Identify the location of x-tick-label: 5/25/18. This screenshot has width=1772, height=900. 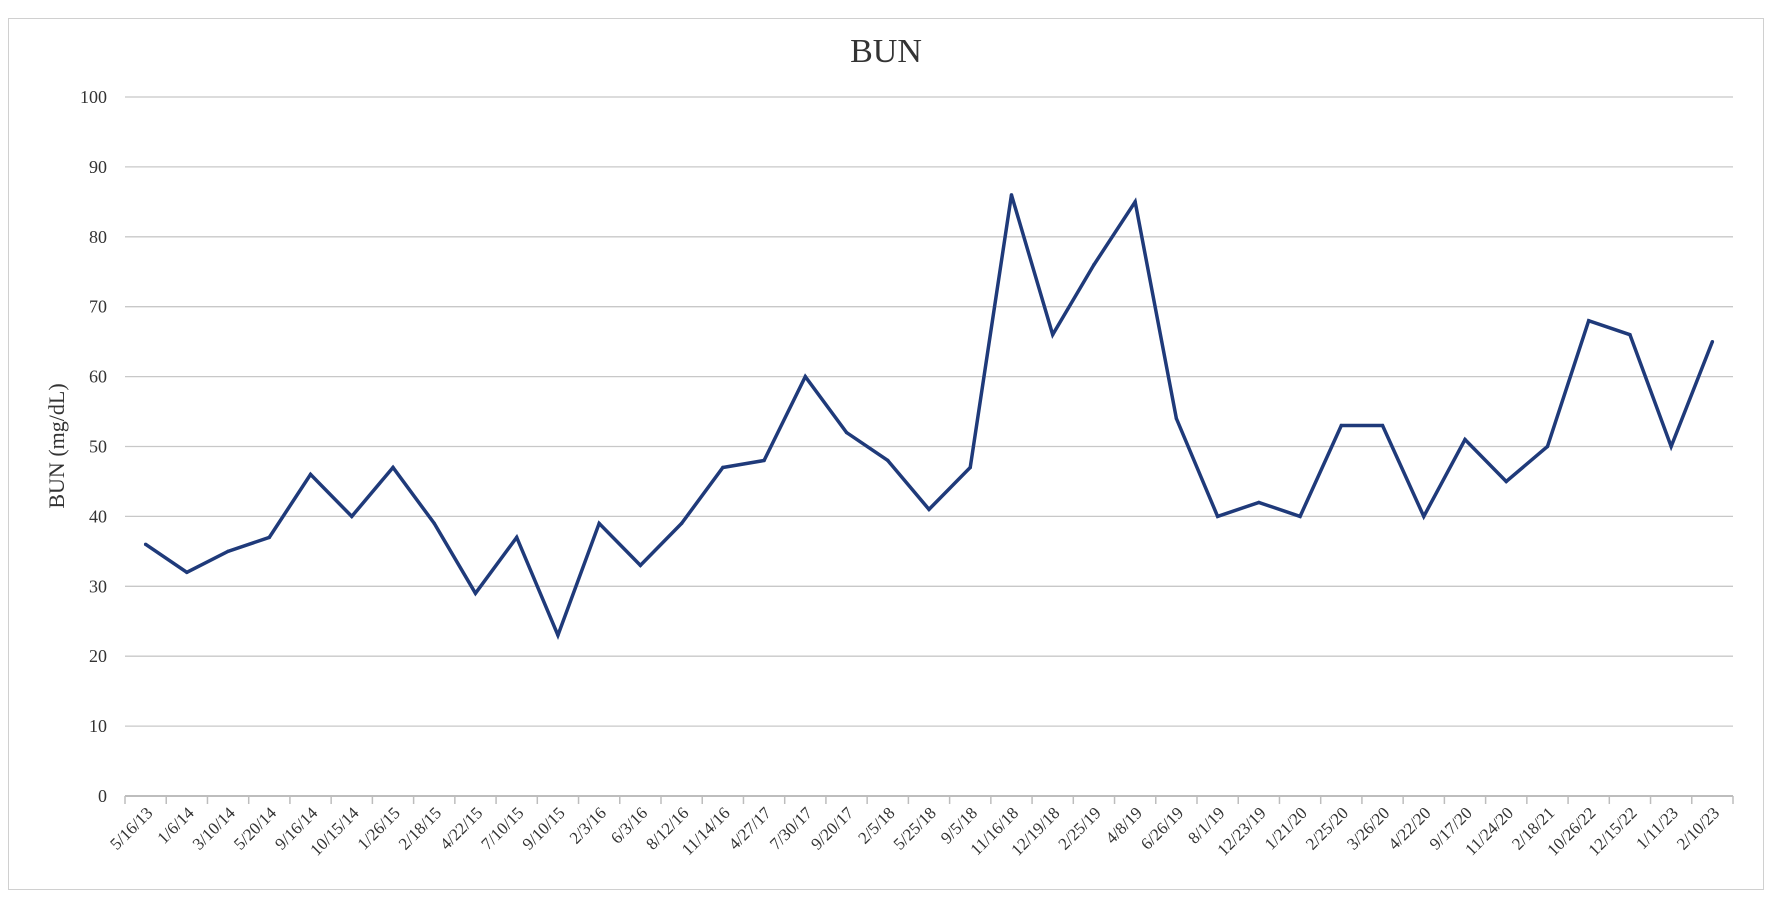
(915, 828).